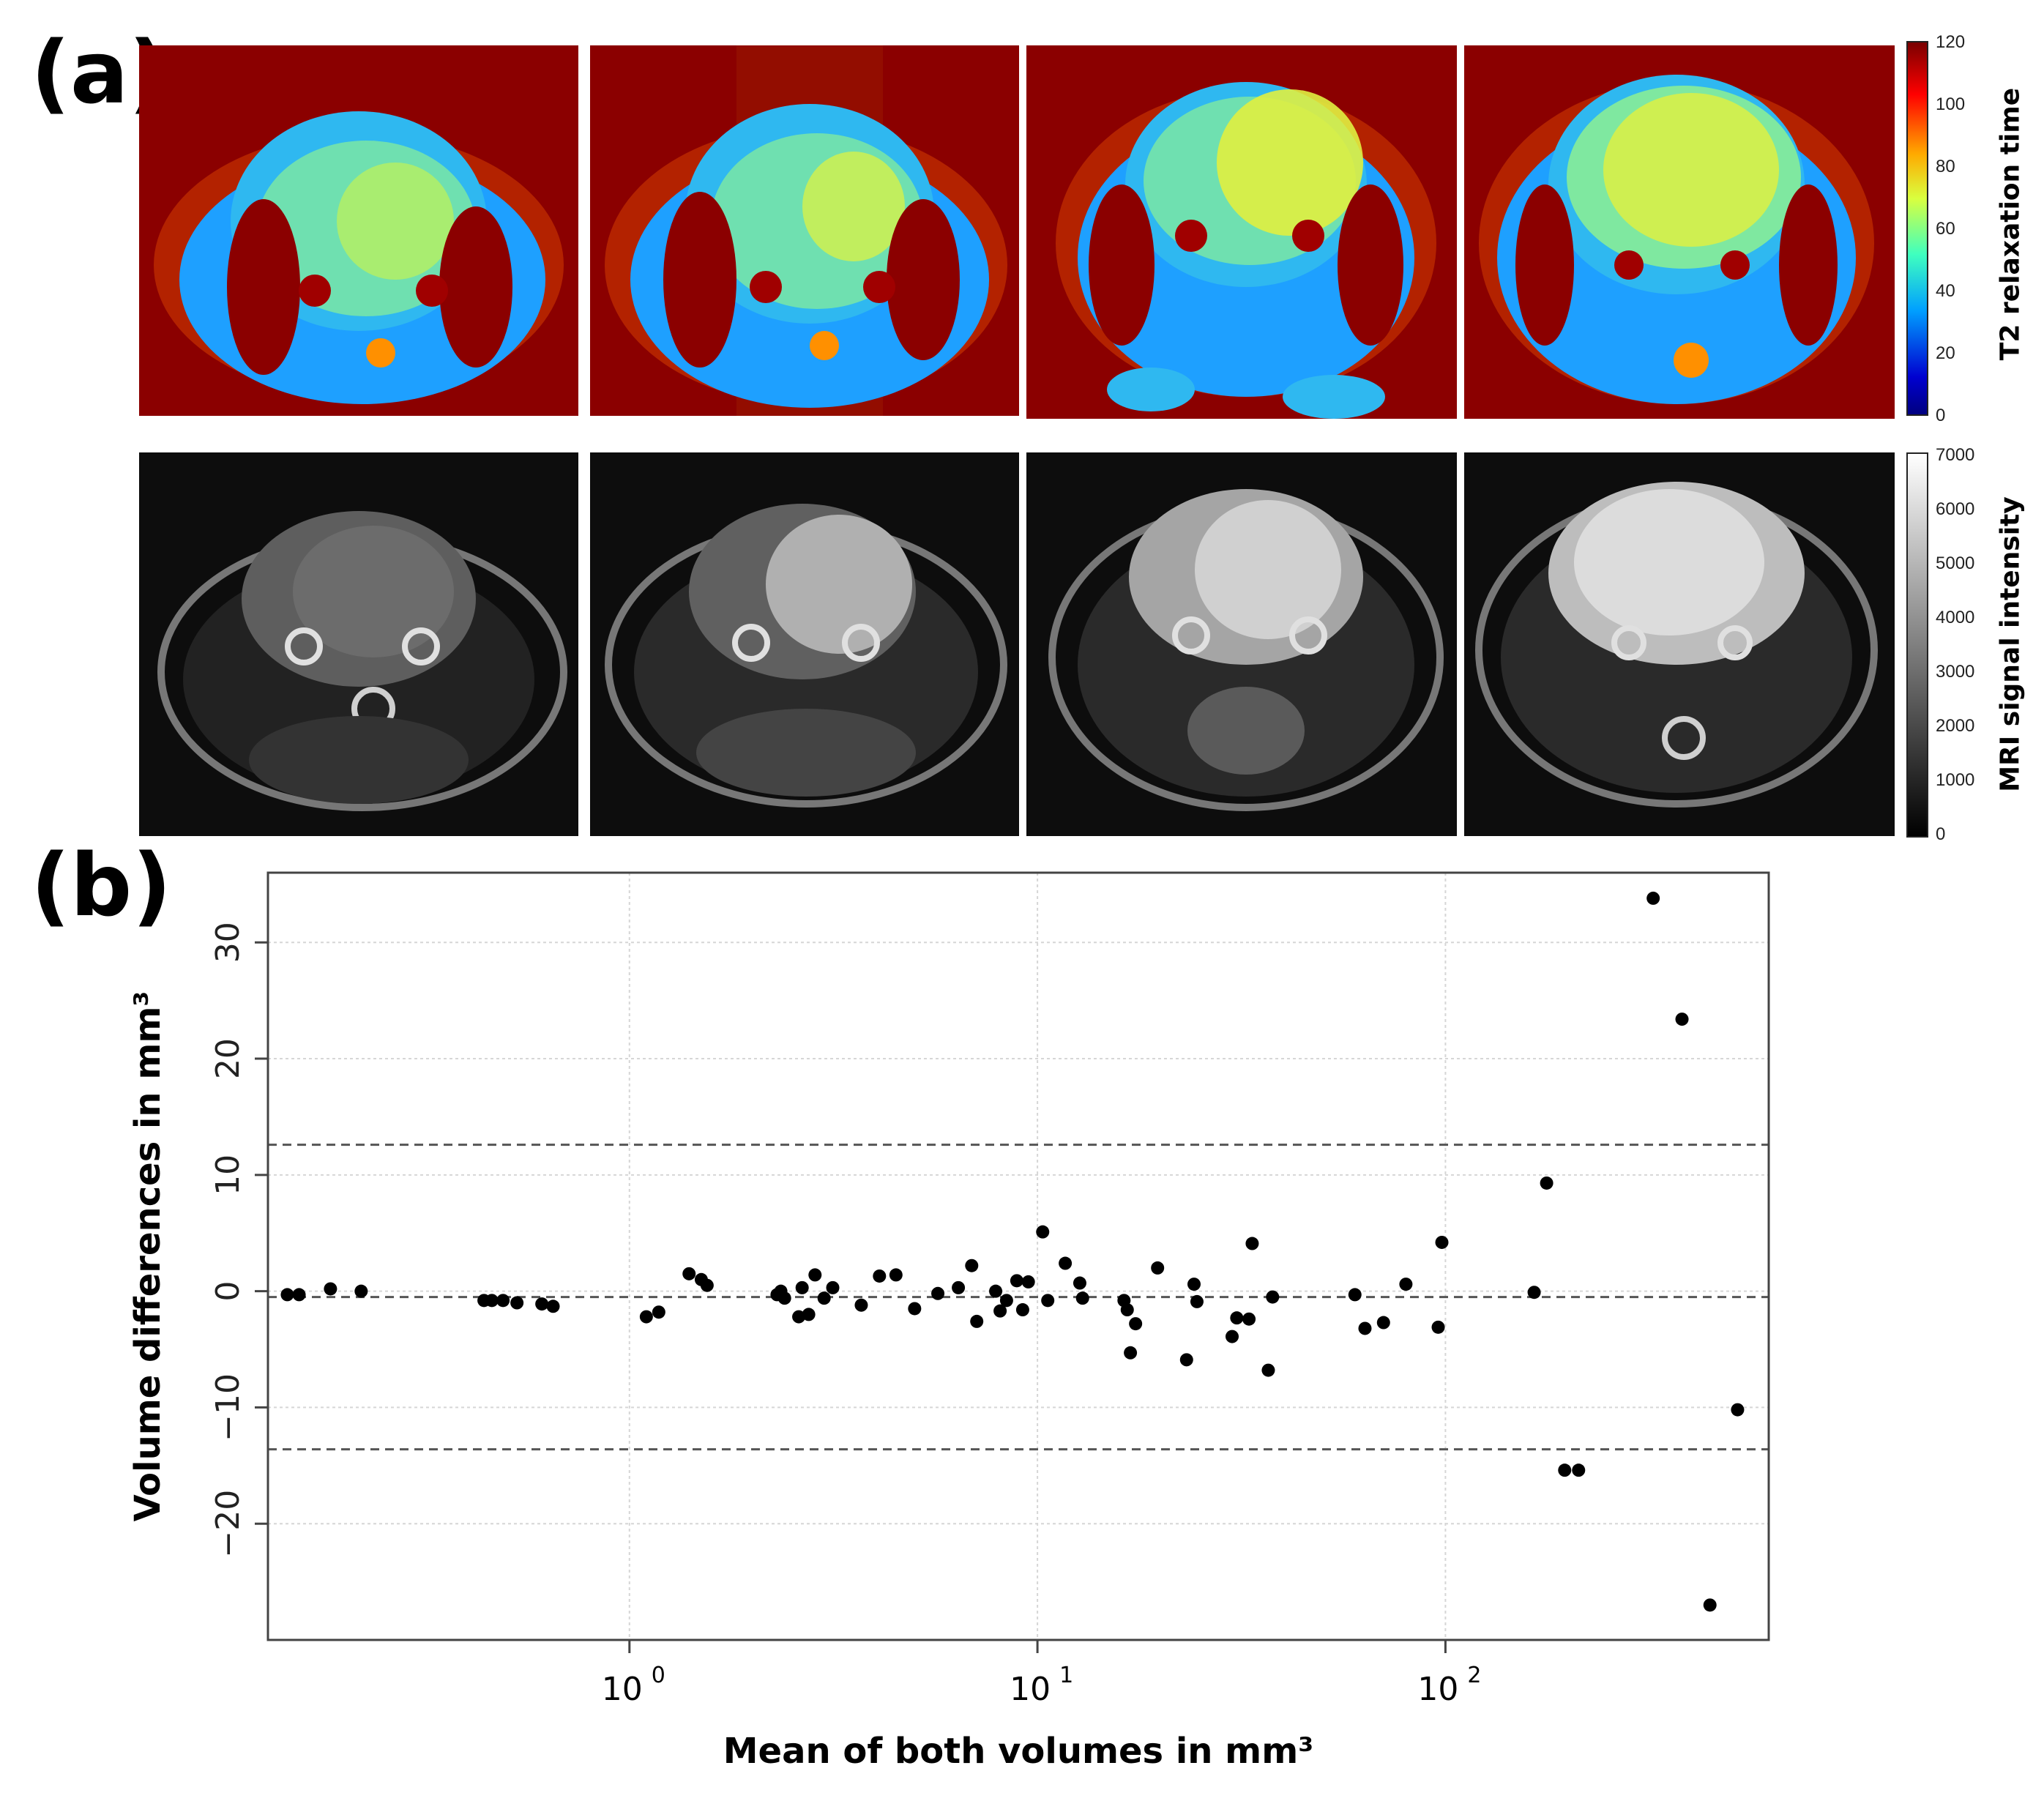  What do you see at coordinates (228, 1524) in the screenshot?
I see `y-tick-label: −20` at bounding box center [228, 1524].